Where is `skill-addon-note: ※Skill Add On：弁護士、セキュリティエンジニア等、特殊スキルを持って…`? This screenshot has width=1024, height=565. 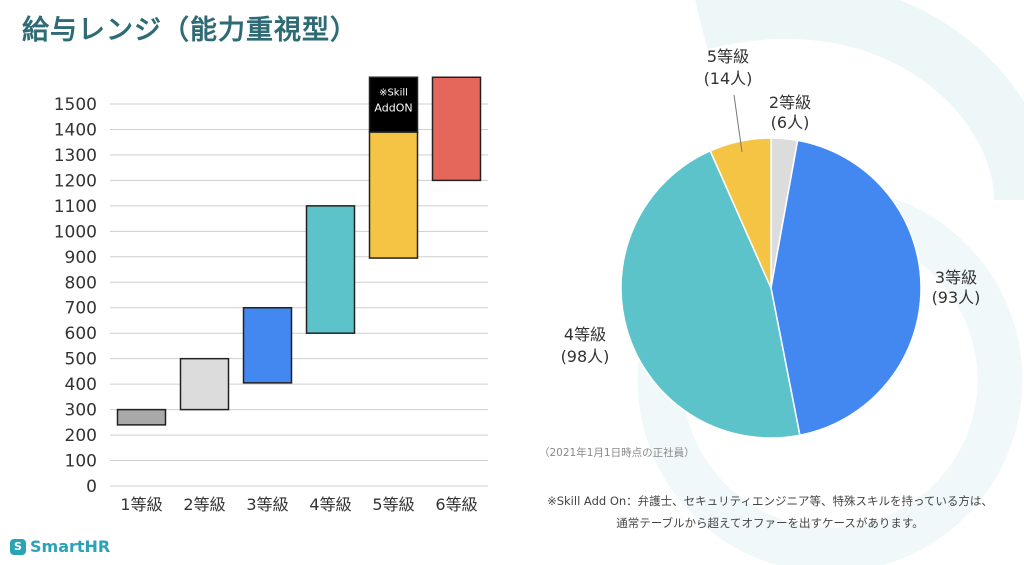
skill-addon-note: ※Skill Add On：弁護士、セキュリティエンジニア等、特殊スキルを持って… is located at coordinates (770, 512).